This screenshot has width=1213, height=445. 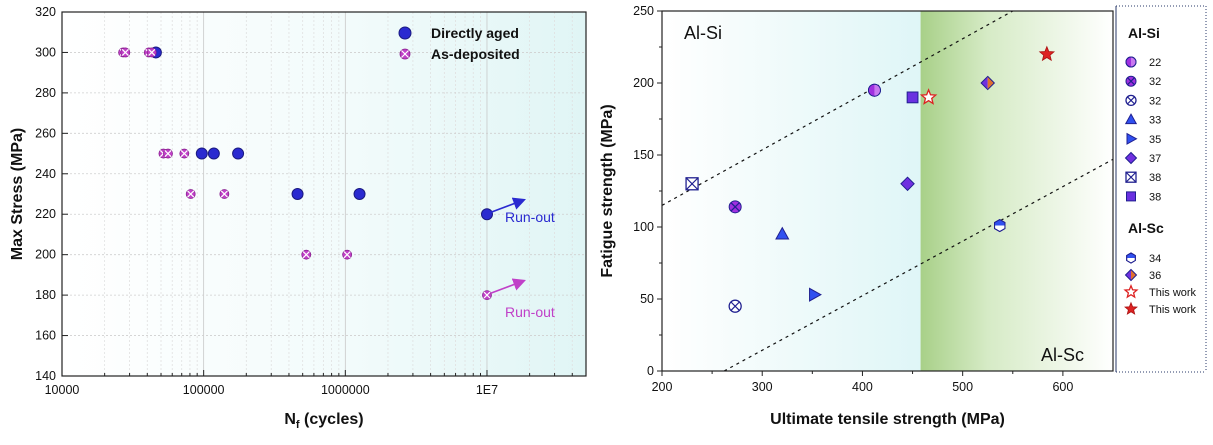 I want to click on point-triangle-right, so click(x=815, y=294).